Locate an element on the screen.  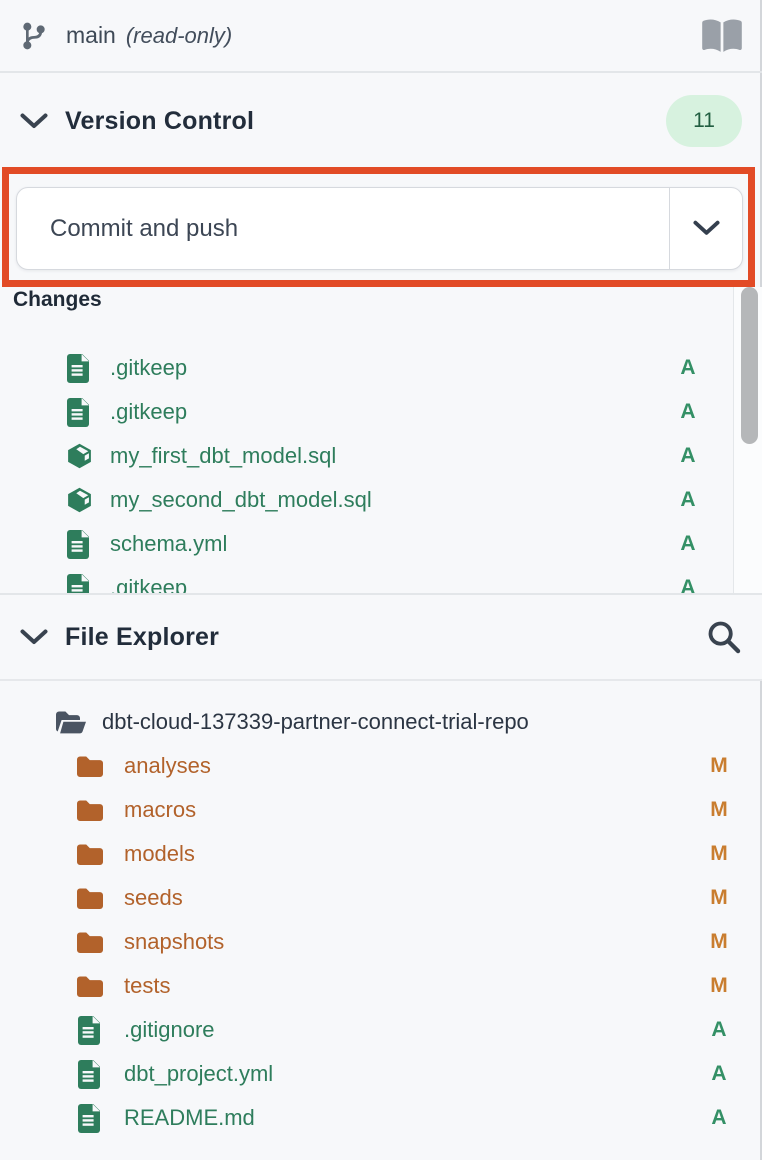
button-divider is located at coordinates (669, 228).